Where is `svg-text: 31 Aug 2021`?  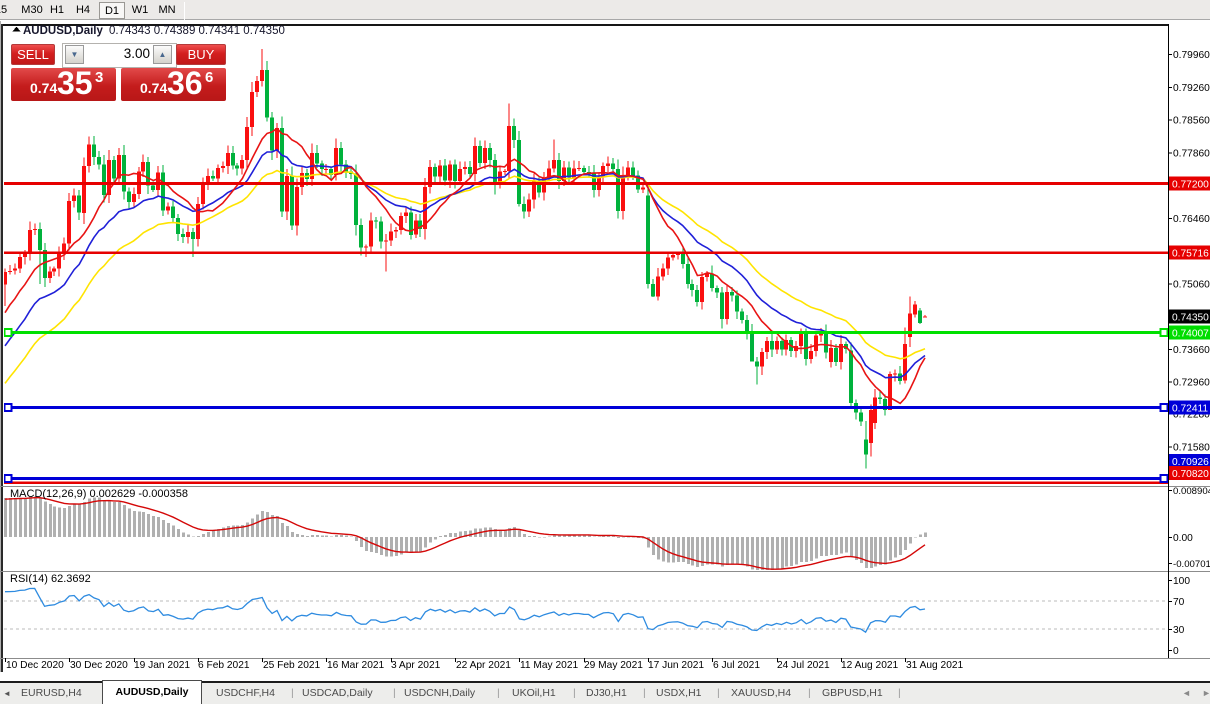
svg-text: 31 Aug 2021 is located at coordinates (935, 665).